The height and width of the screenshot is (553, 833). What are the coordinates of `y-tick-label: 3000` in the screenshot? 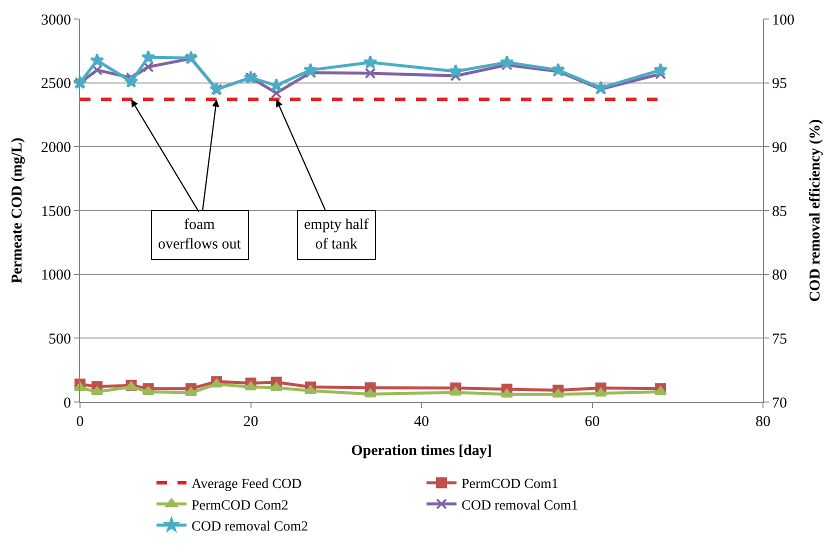 It's located at (56, 20).